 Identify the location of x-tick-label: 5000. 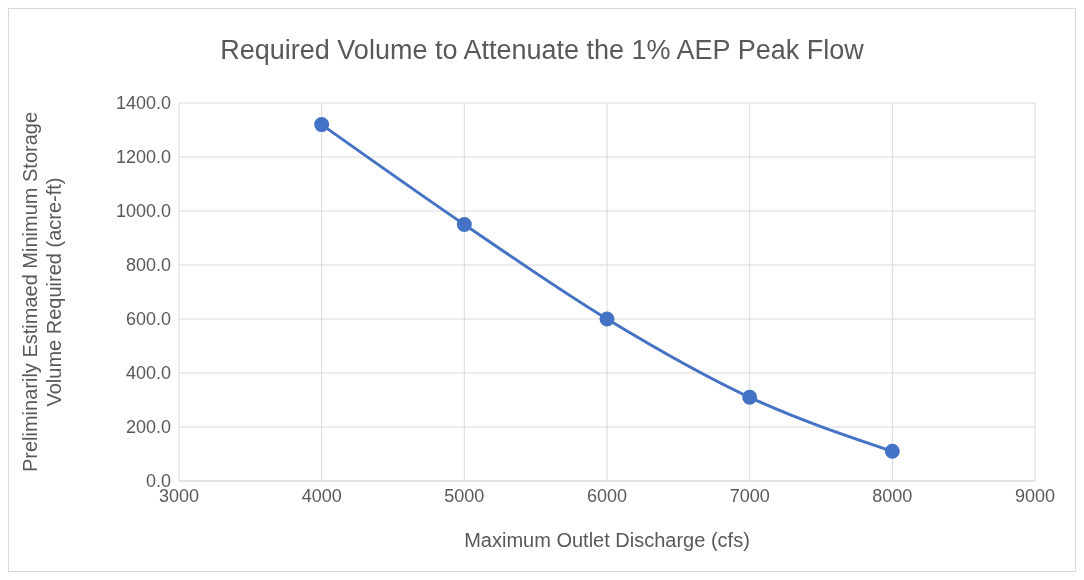
(464, 495).